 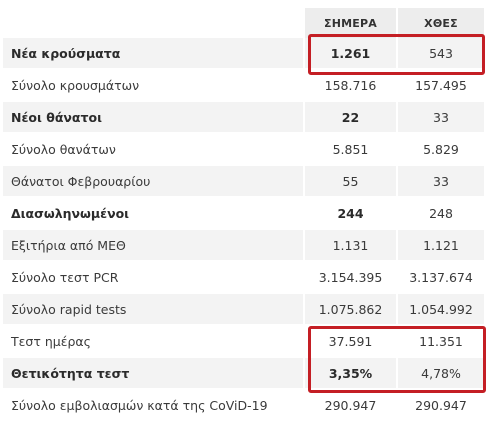 I want to click on row-label: Σύνολο κρουσμάτων, so click(x=154, y=85).